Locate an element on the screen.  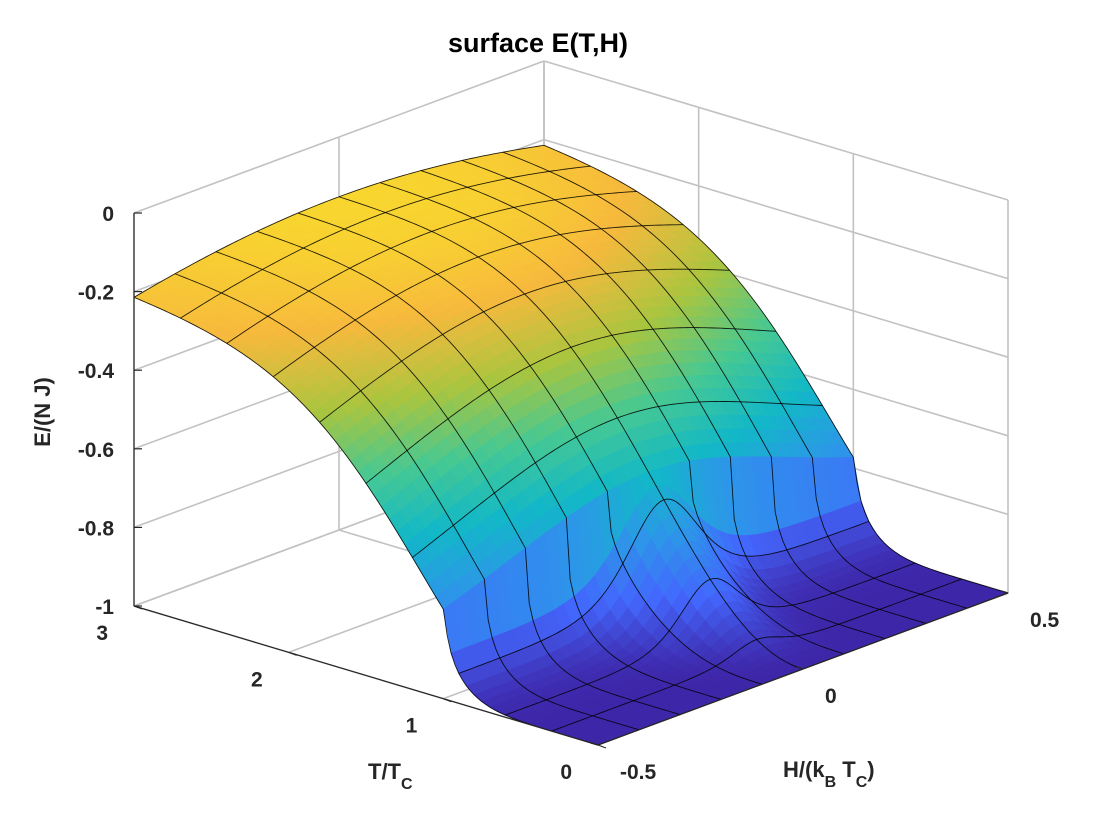
y-tick-label: 0 is located at coordinates (566, 772).